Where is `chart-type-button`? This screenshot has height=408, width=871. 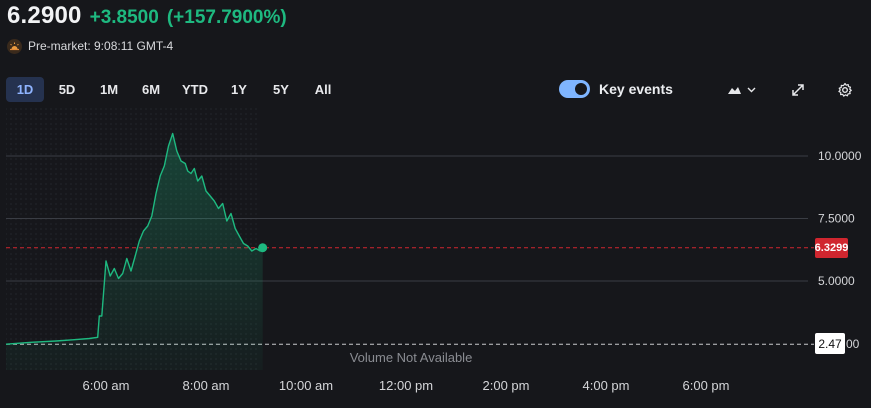 chart-type-button is located at coordinates (742, 90).